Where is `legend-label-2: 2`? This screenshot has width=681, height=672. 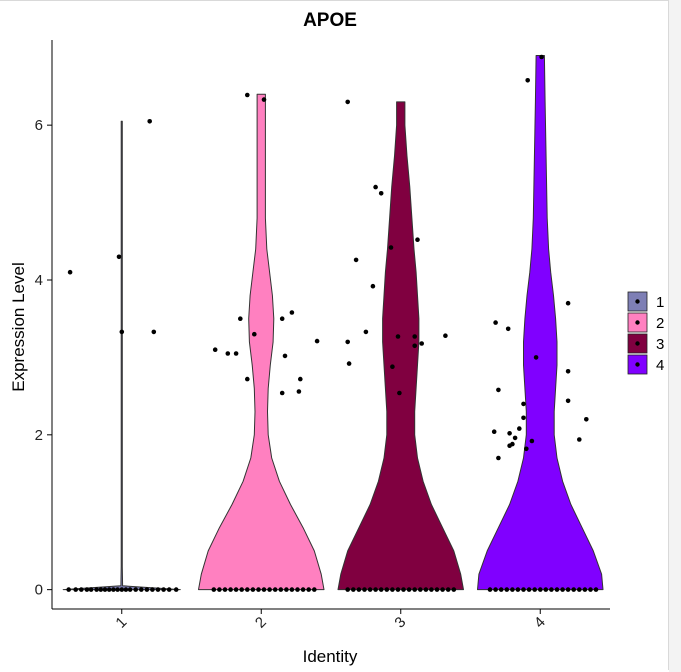
legend-label-2: 2 is located at coordinates (660, 323).